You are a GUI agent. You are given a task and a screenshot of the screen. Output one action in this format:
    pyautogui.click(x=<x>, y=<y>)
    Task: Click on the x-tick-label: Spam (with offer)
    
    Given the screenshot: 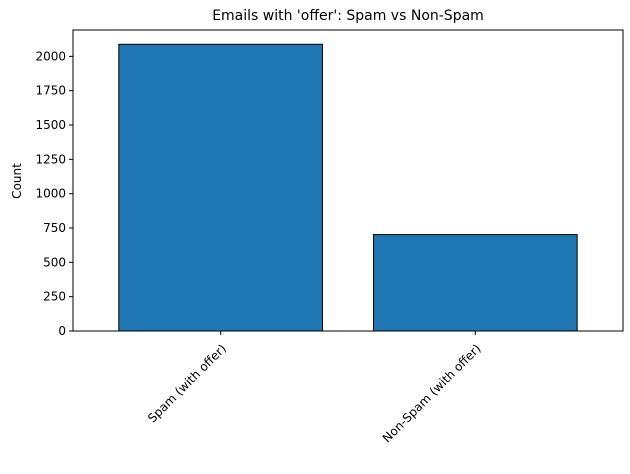 What is the action you would take?
    pyautogui.click(x=187, y=383)
    